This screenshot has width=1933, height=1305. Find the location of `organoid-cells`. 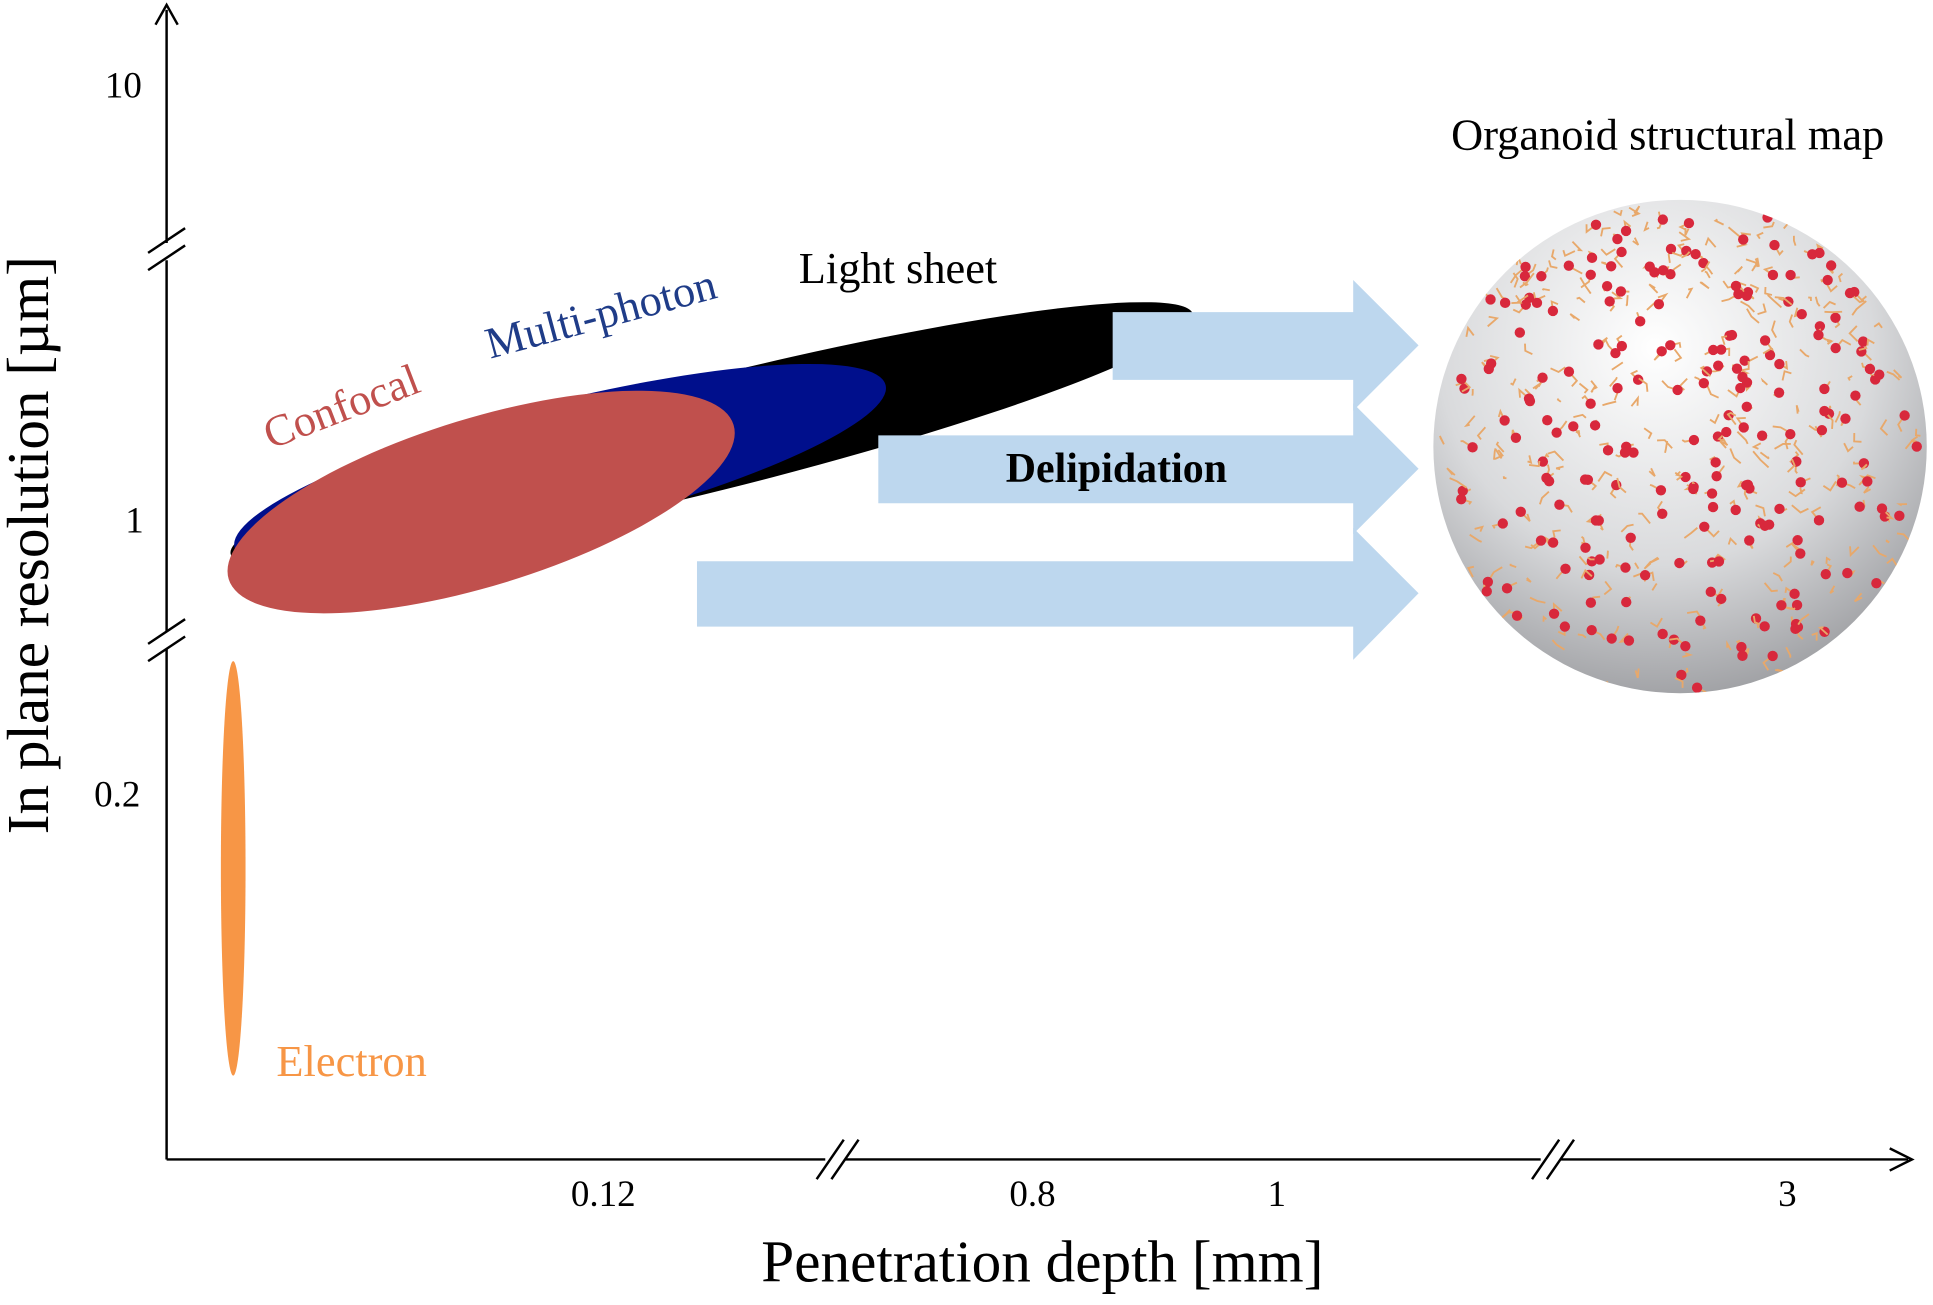

organoid-cells is located at coordinates (1680, 449).